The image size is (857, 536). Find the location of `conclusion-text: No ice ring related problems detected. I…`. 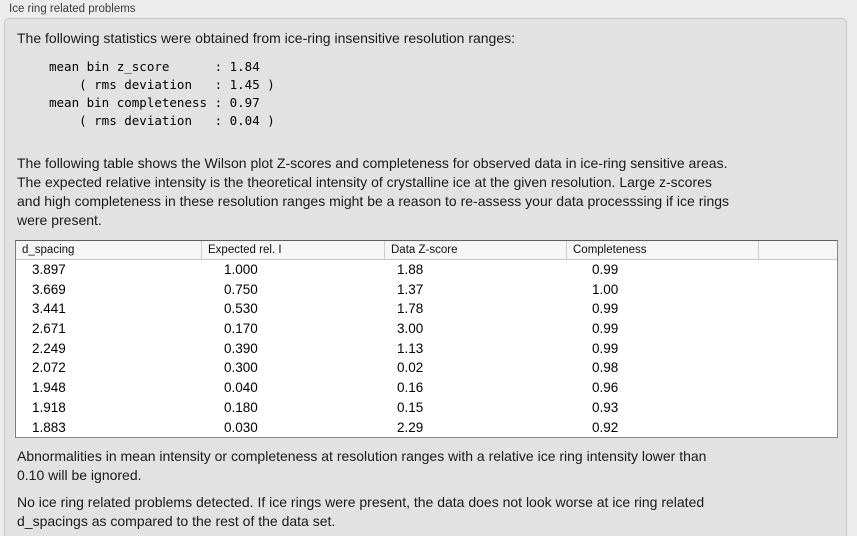

conclusion-text: No ice ring related problems detected. I… is located at coordinates (361, 511).